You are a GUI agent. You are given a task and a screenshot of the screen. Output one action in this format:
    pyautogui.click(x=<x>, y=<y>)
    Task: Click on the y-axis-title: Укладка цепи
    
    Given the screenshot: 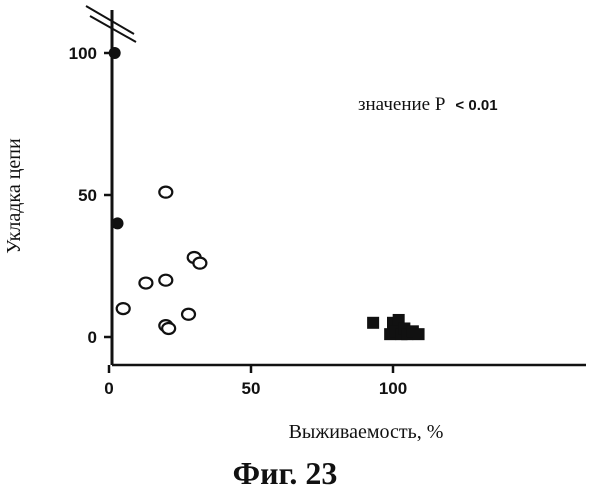 What is the action you would take?
    pyautogui.click(x=14, y=196)
    